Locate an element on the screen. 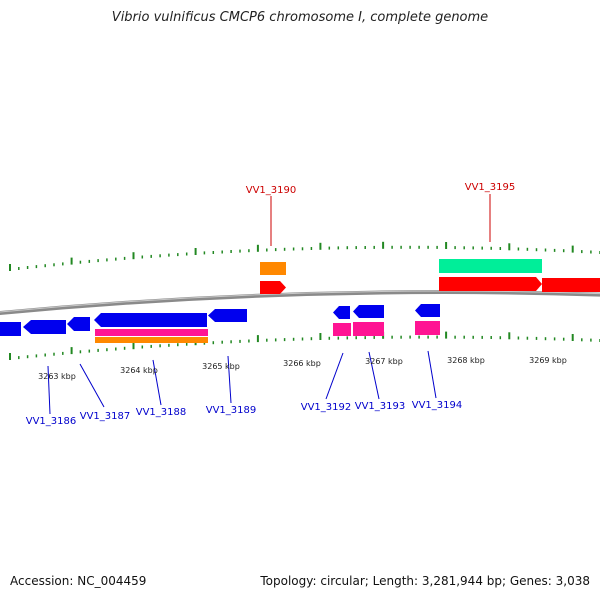 Image resolution: width=600 pixels, height=600 pixels. chromosome-backbone is located at coordinates (300, 303).